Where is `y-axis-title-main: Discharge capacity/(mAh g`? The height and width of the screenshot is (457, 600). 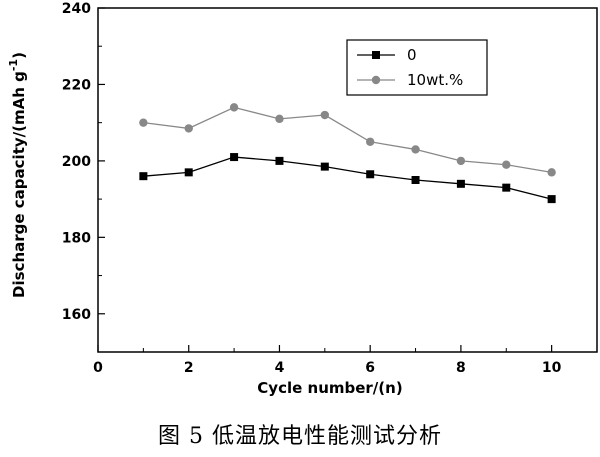 y-axis-title-main: Discharge capacity/(mAh g is located at coordinates (19, 184).